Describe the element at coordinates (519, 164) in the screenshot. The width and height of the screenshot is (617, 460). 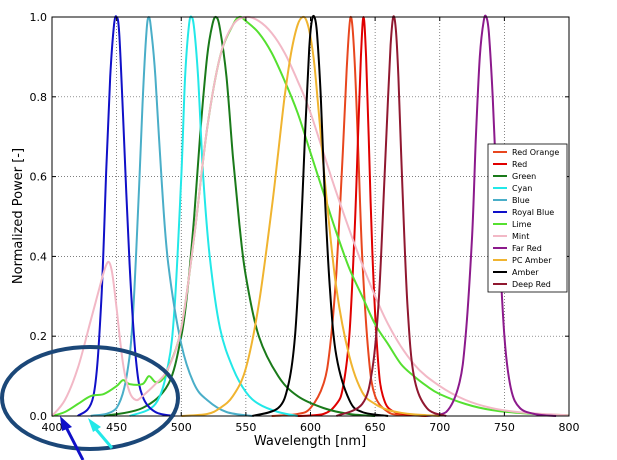
I see `legend-label: Red` at that location.